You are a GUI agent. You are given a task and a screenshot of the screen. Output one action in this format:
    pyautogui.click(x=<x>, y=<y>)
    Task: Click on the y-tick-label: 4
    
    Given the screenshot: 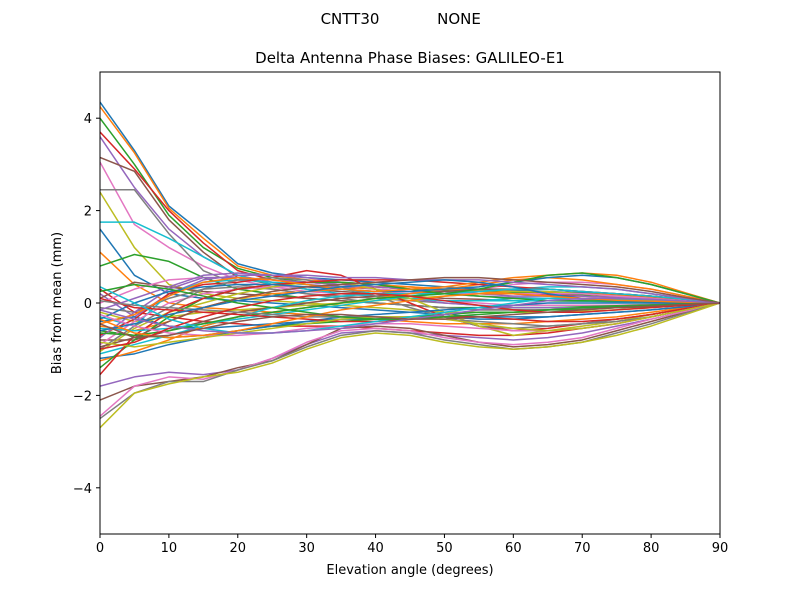 What is the action you would take?
    pyautogui.click(x=88, y=119)
    